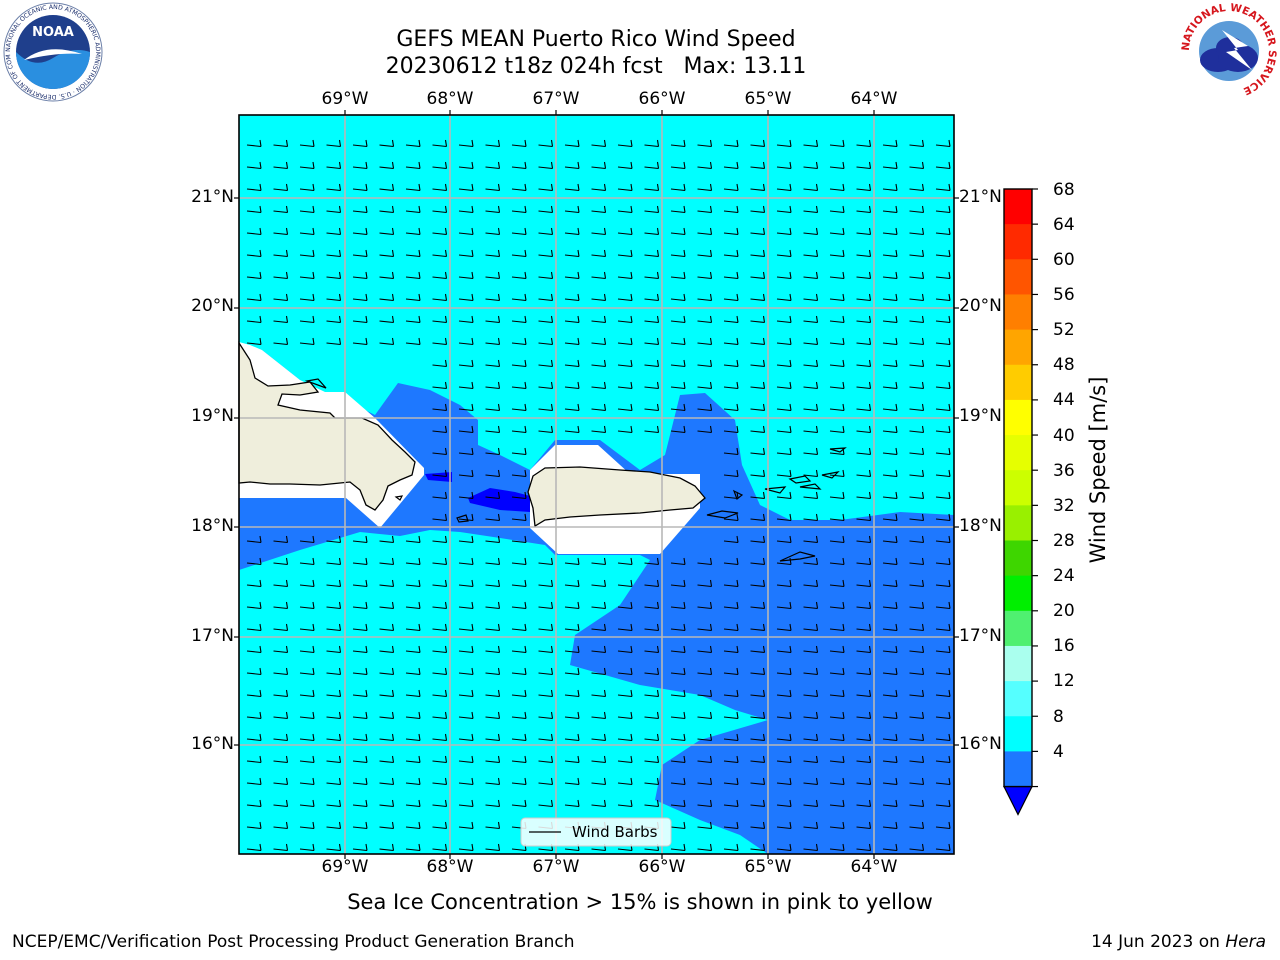  Describe the element at coordinates (556, 867) in the screenshot. I see `lon-label-bottom: 67°W` at that location.